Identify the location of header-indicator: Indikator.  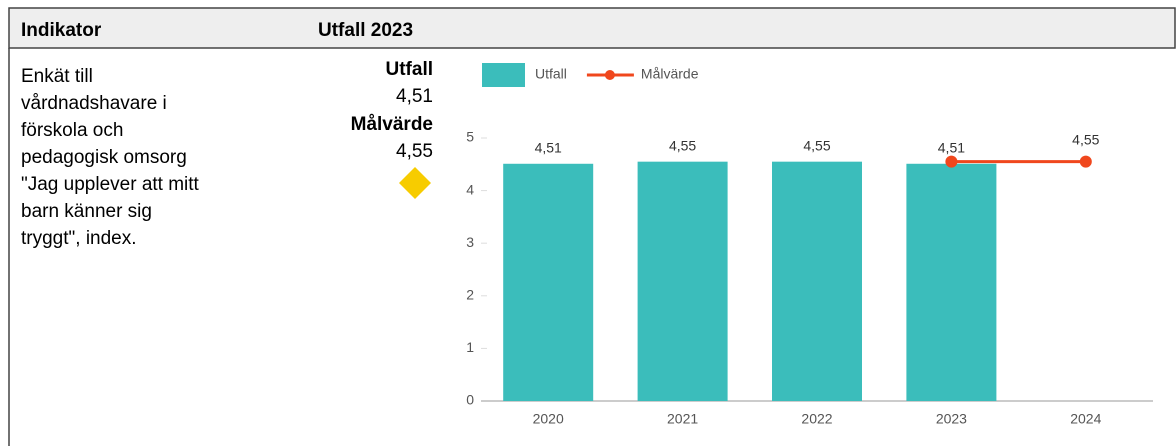
(61, 30).